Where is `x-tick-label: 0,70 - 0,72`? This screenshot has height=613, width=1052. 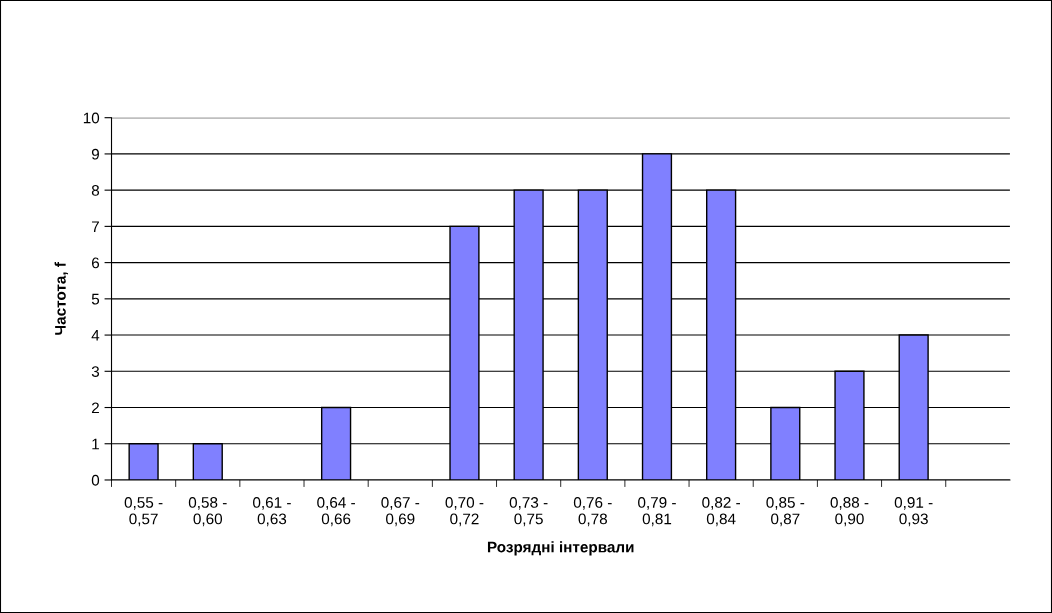 x-tick-label: 0,70 - 0,72 is located at coordinates (464, 512).